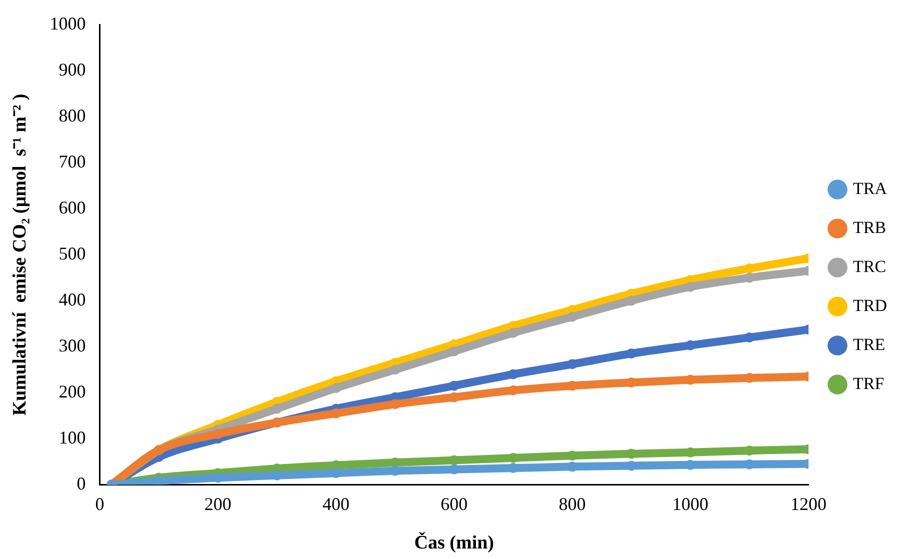 The height and width of the screenshot is (559, 907). I want to click on y-tick-label: 400, so click(72, 299).